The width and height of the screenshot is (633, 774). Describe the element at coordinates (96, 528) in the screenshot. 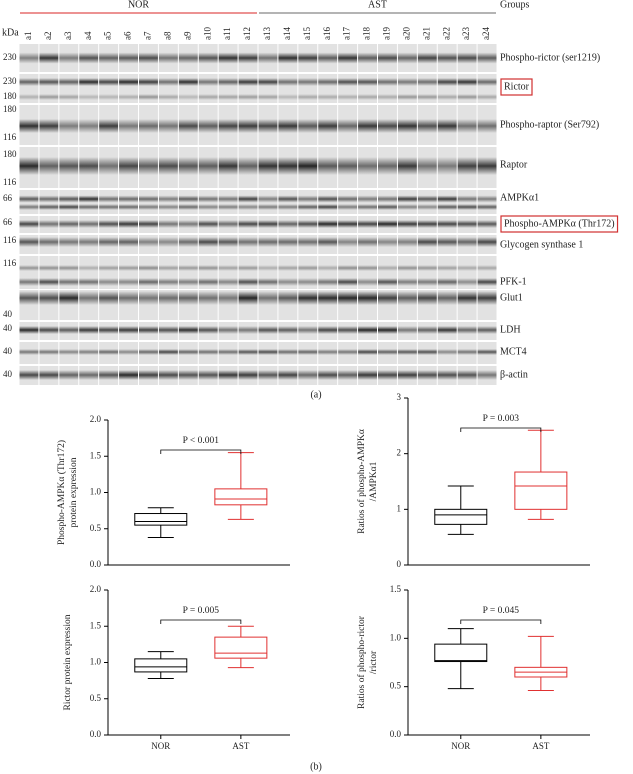

I see `y-tick-label: 0.5` at that location.